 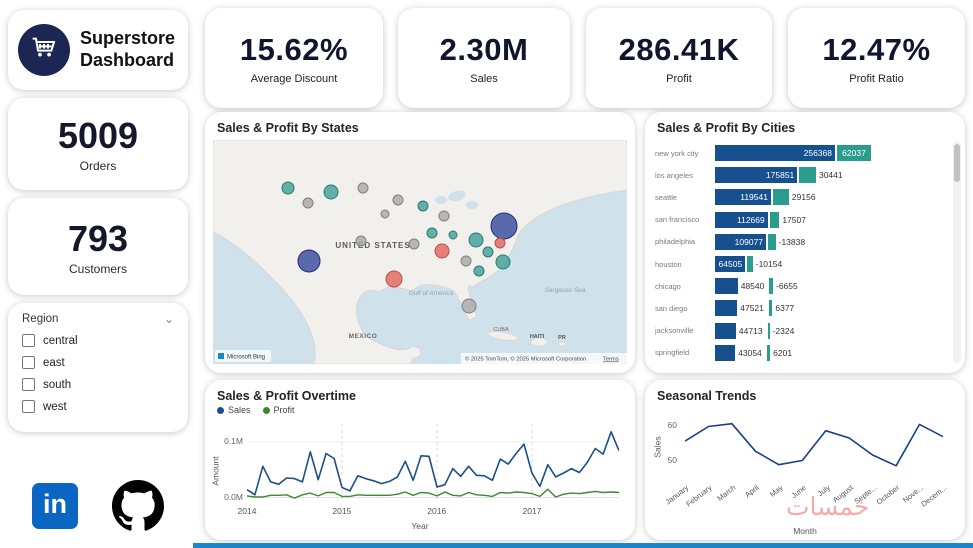 I want to click on checkbox-south, so click(x=28, y=384).